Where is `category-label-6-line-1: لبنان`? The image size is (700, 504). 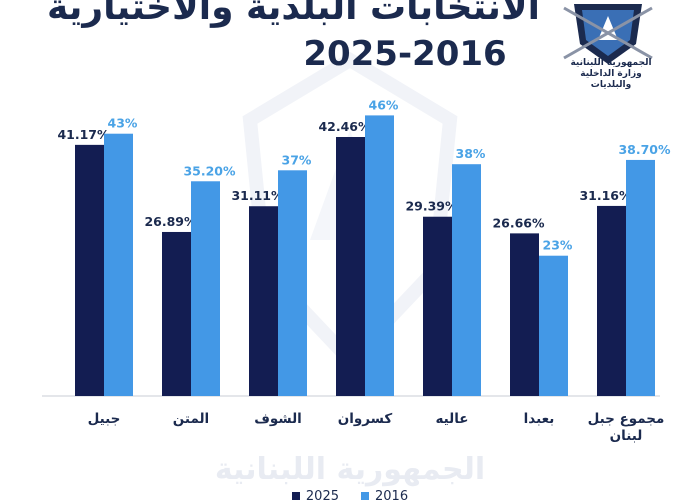
category-label-6-line-1: لبنان is located at coordinates (626, 436).